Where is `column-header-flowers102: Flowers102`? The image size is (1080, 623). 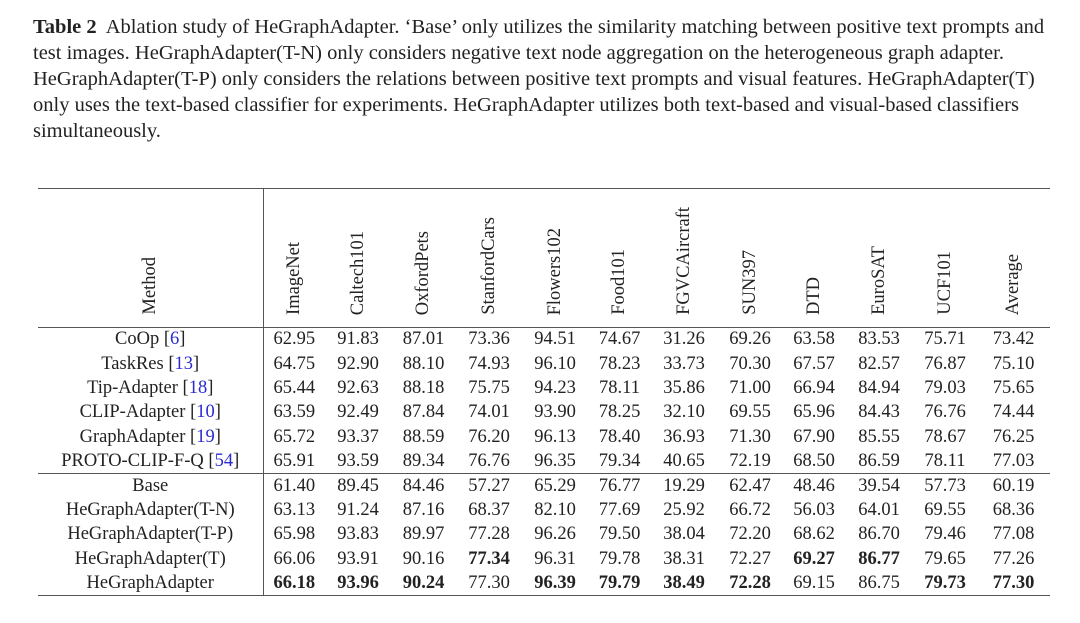
column-header-flowers102: Flowers102 is located at coordinates (554, 271).